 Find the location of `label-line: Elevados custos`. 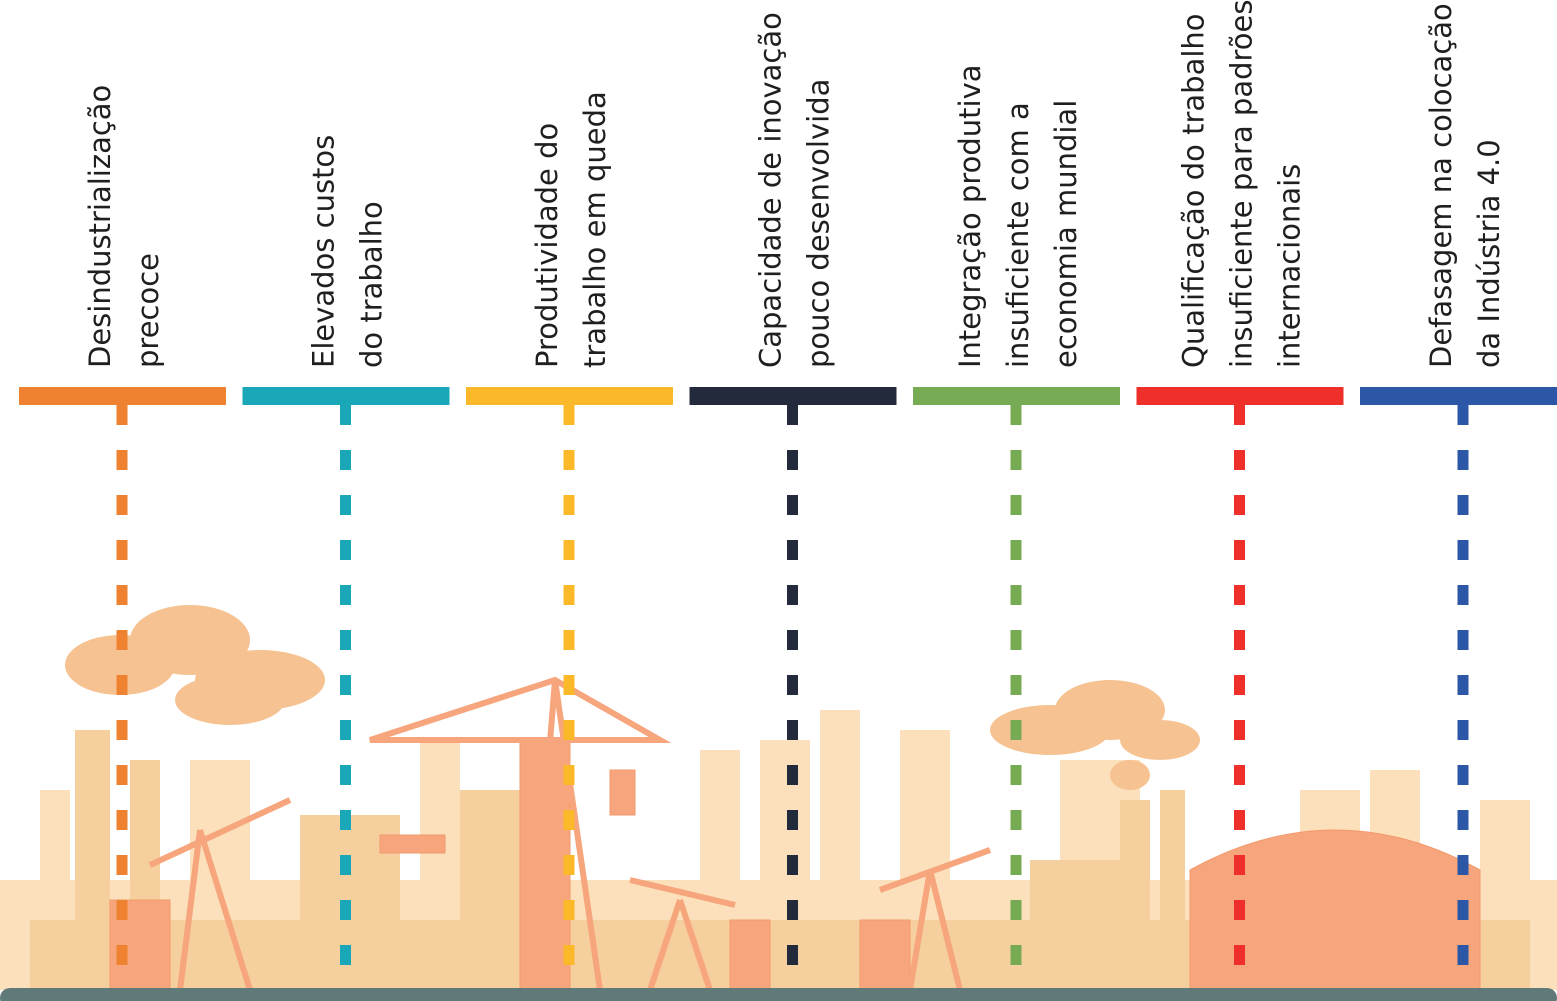

label-line: Elevados custos is located at coordinates (324, 251).